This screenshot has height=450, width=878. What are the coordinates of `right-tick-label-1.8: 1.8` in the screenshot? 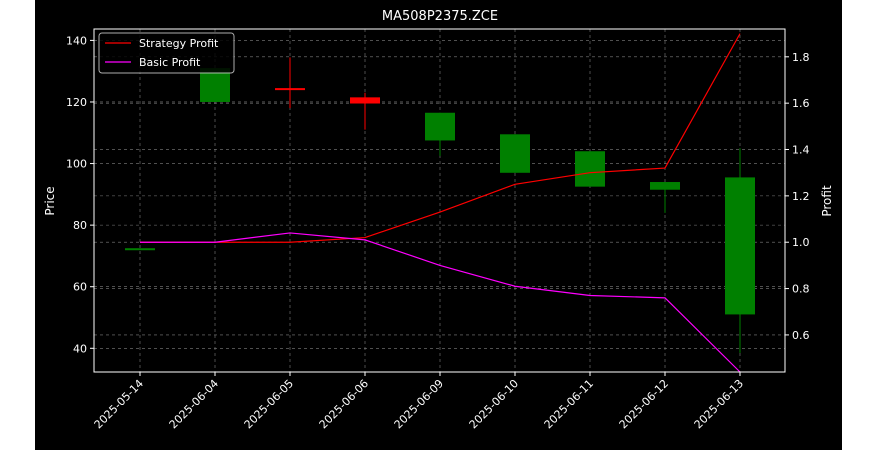 It's located at (801, 57).